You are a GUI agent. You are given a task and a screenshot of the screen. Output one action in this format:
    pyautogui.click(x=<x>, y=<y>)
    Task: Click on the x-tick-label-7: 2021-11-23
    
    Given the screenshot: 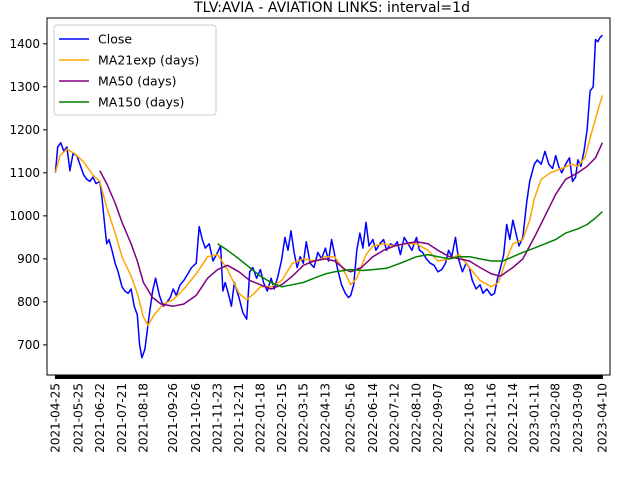 What is the action you would take?
    pyautogui.click(x=218, y=418)
    